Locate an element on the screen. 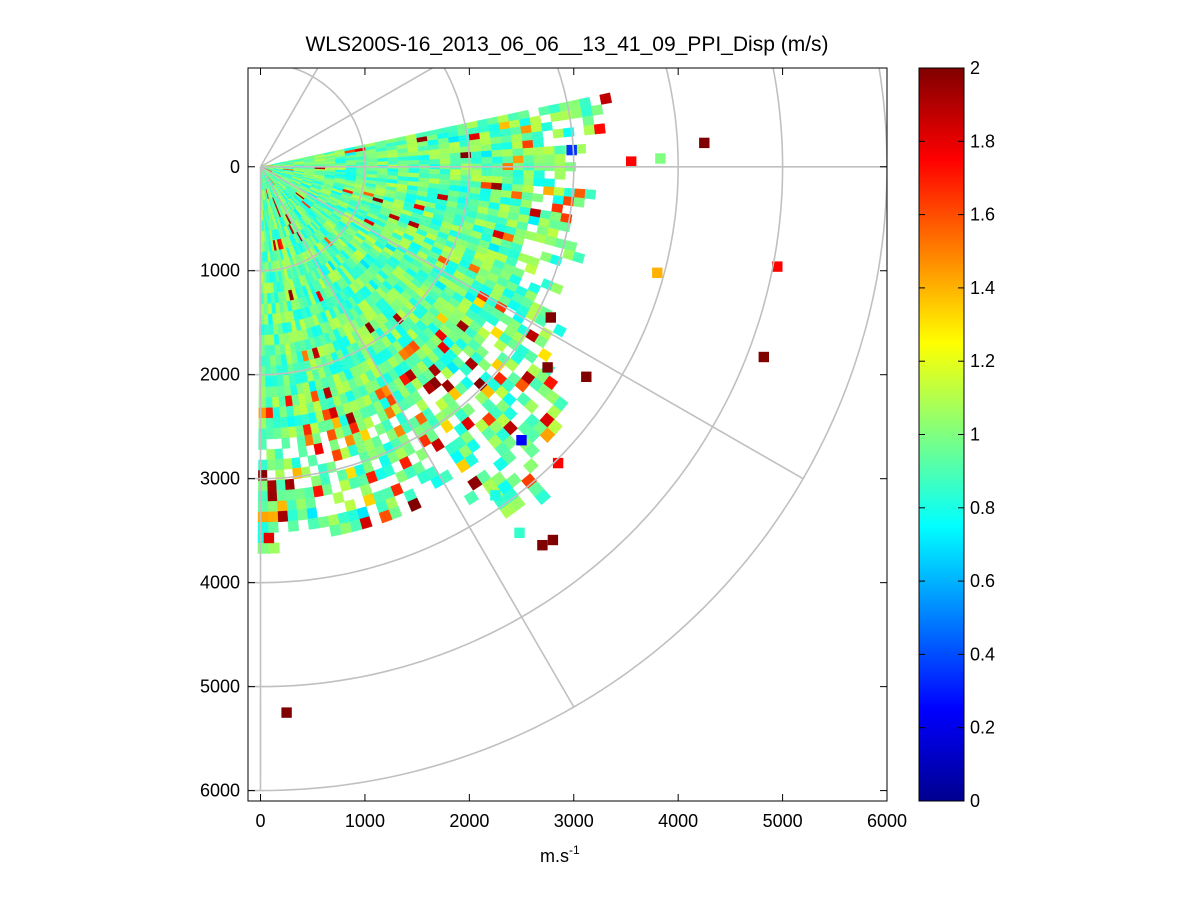  colorbar-axis: 0 0.2 0.4 0.6 0.8 1 1.2 1.4 1.6 1.8 2 is located at coordinates (957, 434).